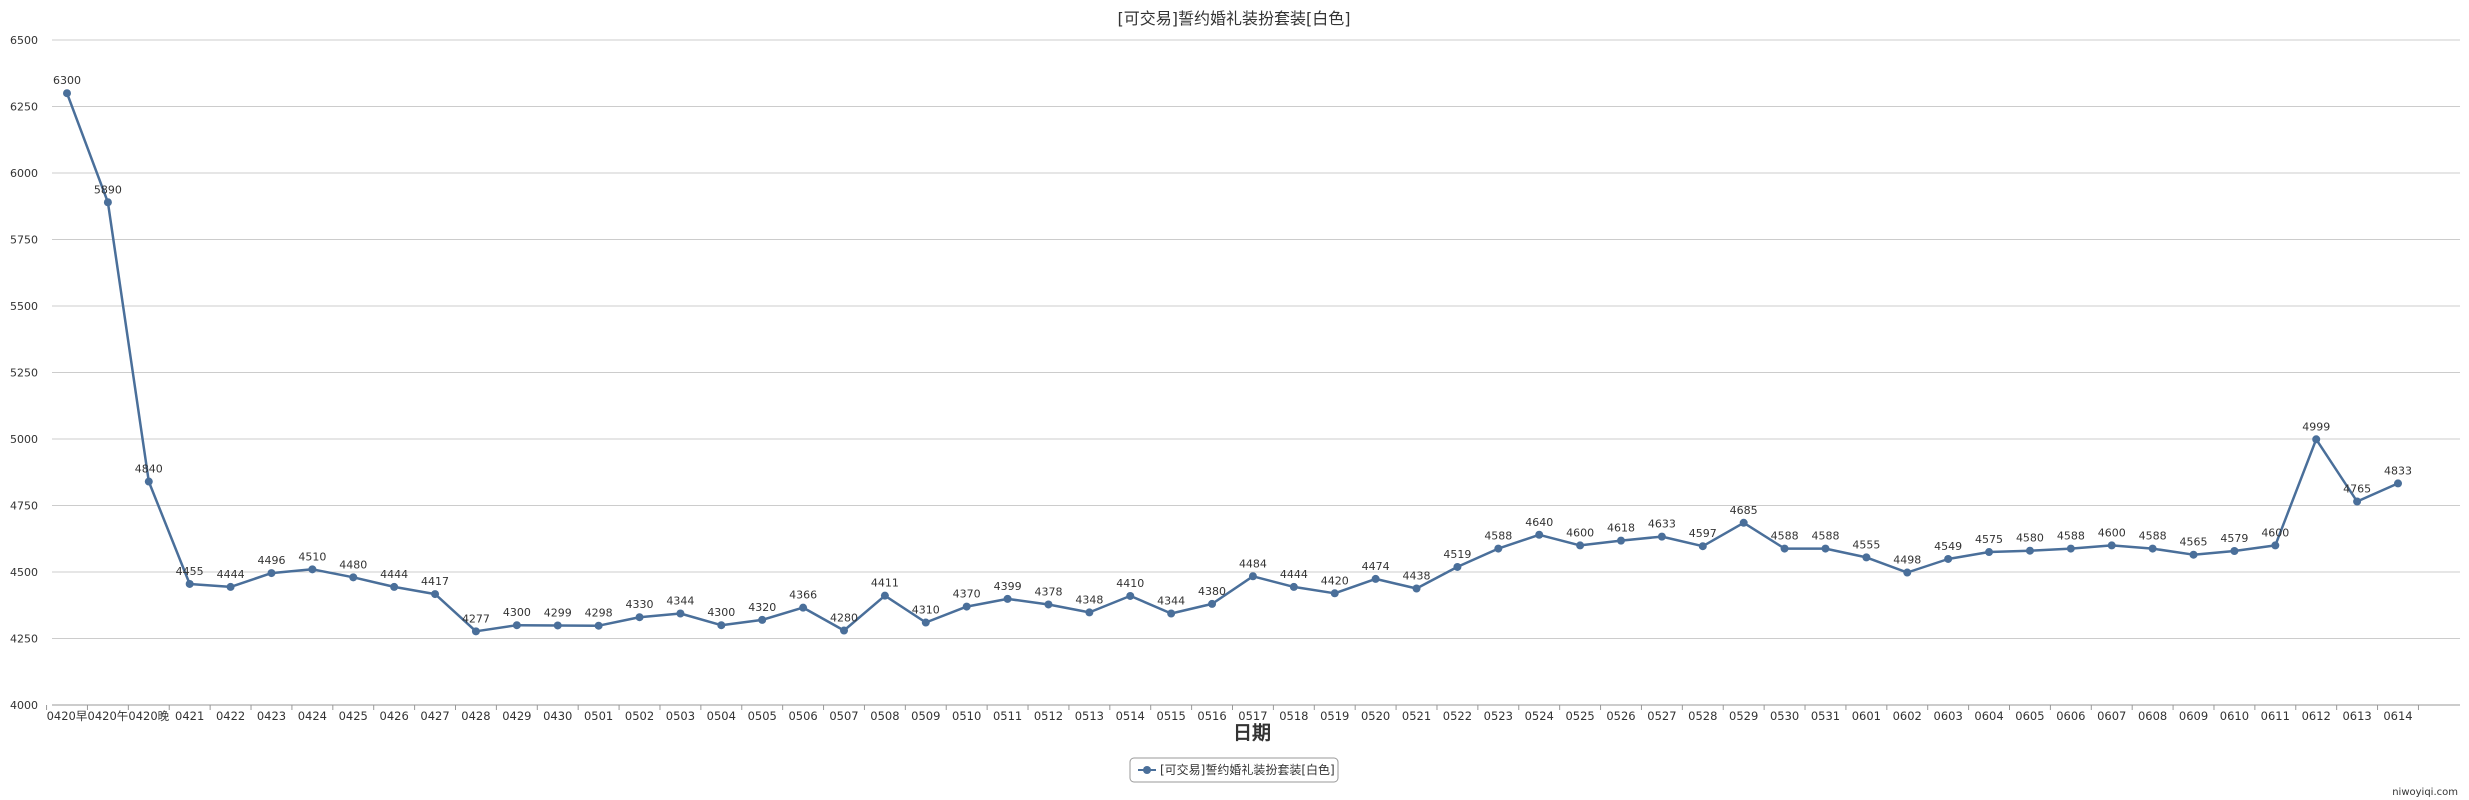 The height and width of the screenshot is (800, 2469). Describe the element at coordinates (1293, 716) in the screenshot. I see `x-tick-label: 0518` at that location.